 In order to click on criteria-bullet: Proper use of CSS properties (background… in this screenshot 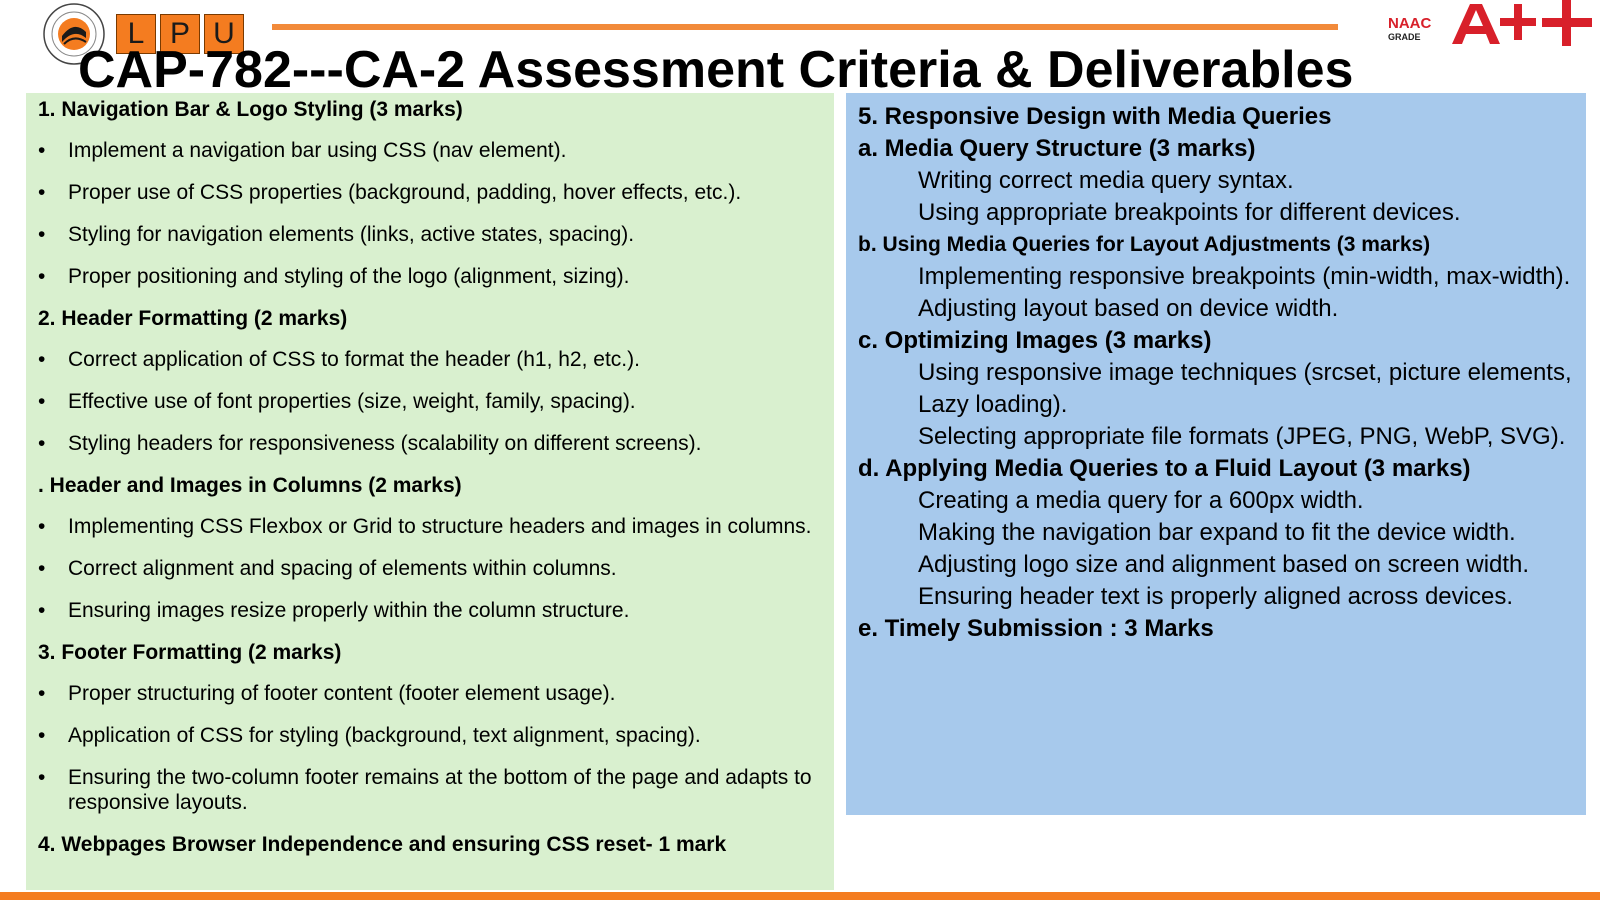, I will do `click(431, 192)`.